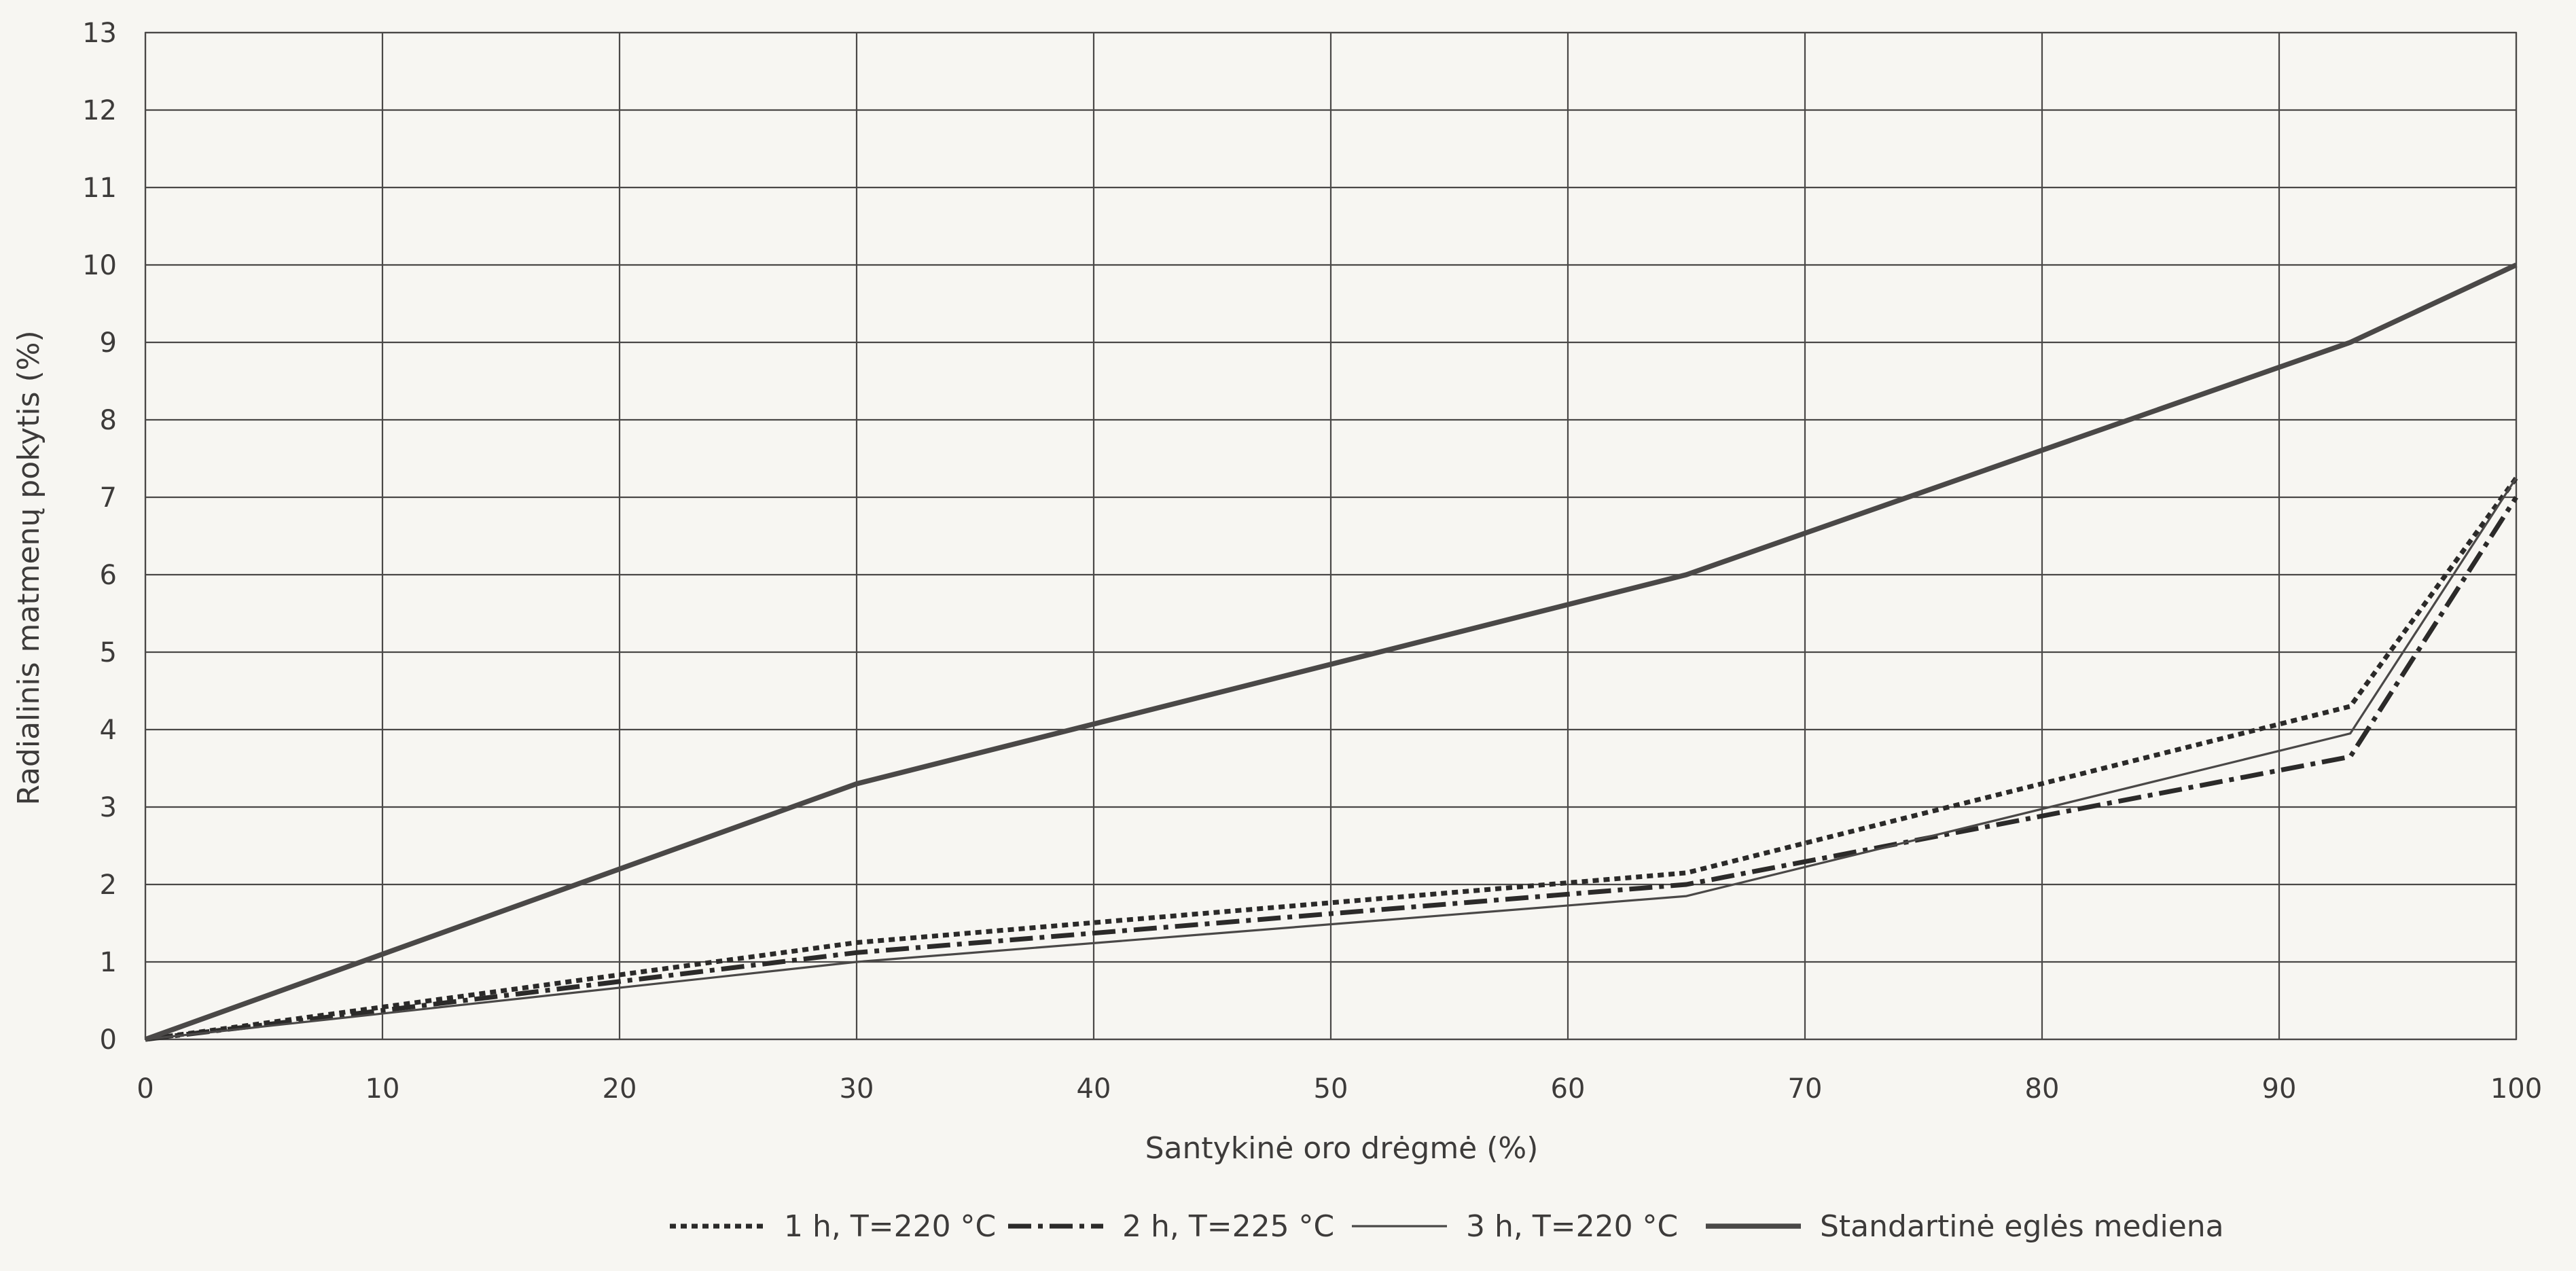 The height and width of the screenshot is (1271, 2576). Describe the element at coordinates (108, 343) in the screenshot. I see `y-tick-label: 9` at that location.